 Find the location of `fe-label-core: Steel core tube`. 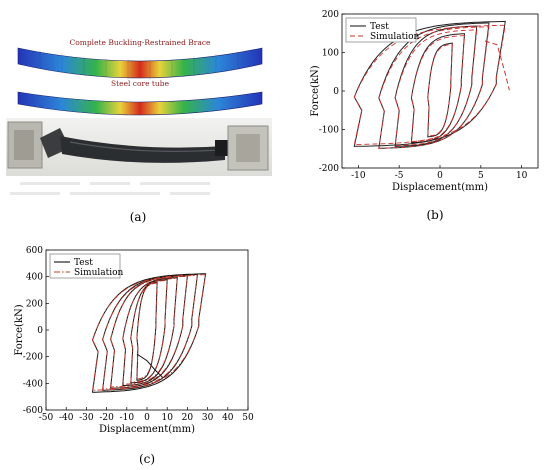

fe-label-core: Steel core tube is located at coordinates (140, 83).